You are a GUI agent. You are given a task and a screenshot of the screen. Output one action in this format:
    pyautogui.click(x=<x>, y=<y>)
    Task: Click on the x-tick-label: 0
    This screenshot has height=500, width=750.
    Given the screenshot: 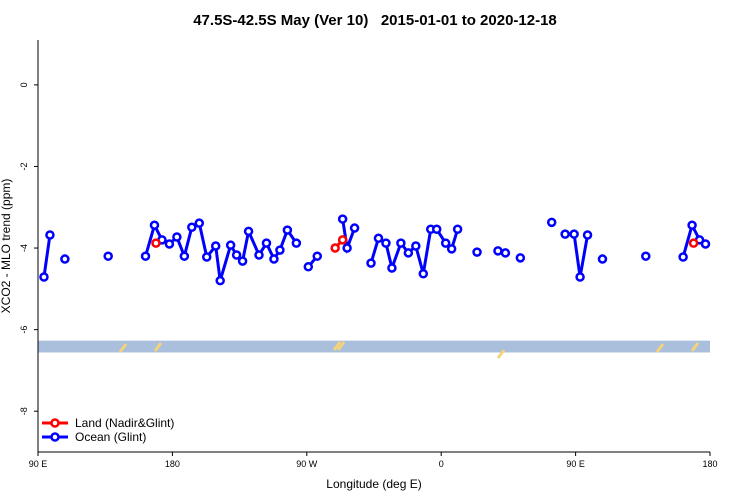 What is the action you would take?
    pyautogui.click(x=441, y=464)
    